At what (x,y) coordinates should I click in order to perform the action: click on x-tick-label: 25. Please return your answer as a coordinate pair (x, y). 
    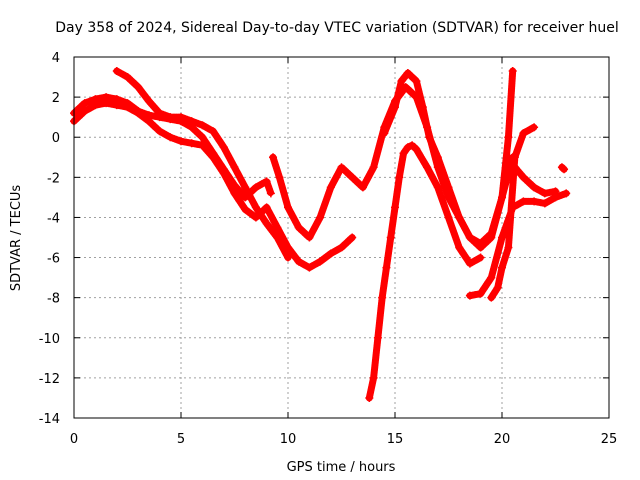
    Looking at the image, I should click on (609, 439).